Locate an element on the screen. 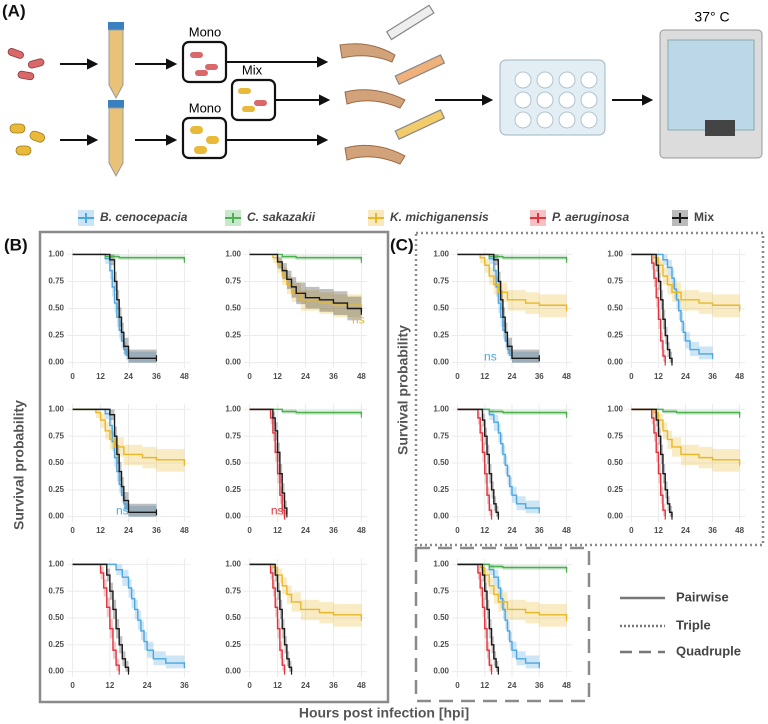 The image size is (768, 724). panel-frame is located at coordinates (502, 624).